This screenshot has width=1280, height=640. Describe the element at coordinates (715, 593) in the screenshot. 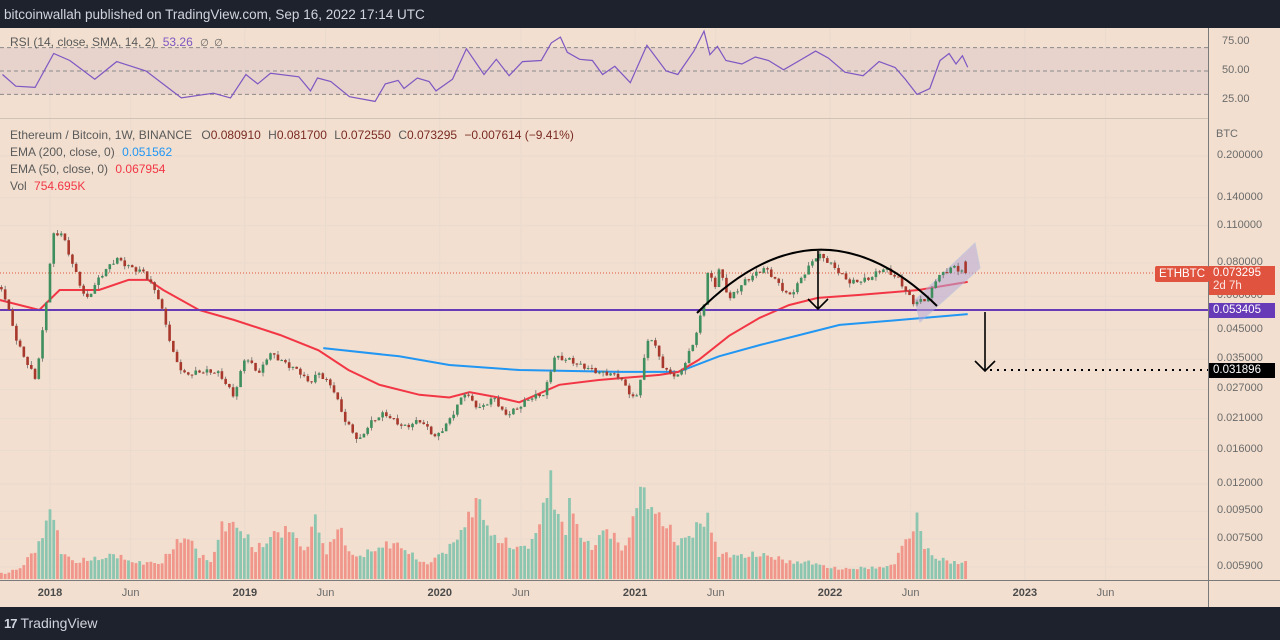

I see `time-tick-label: Jun` at that location.